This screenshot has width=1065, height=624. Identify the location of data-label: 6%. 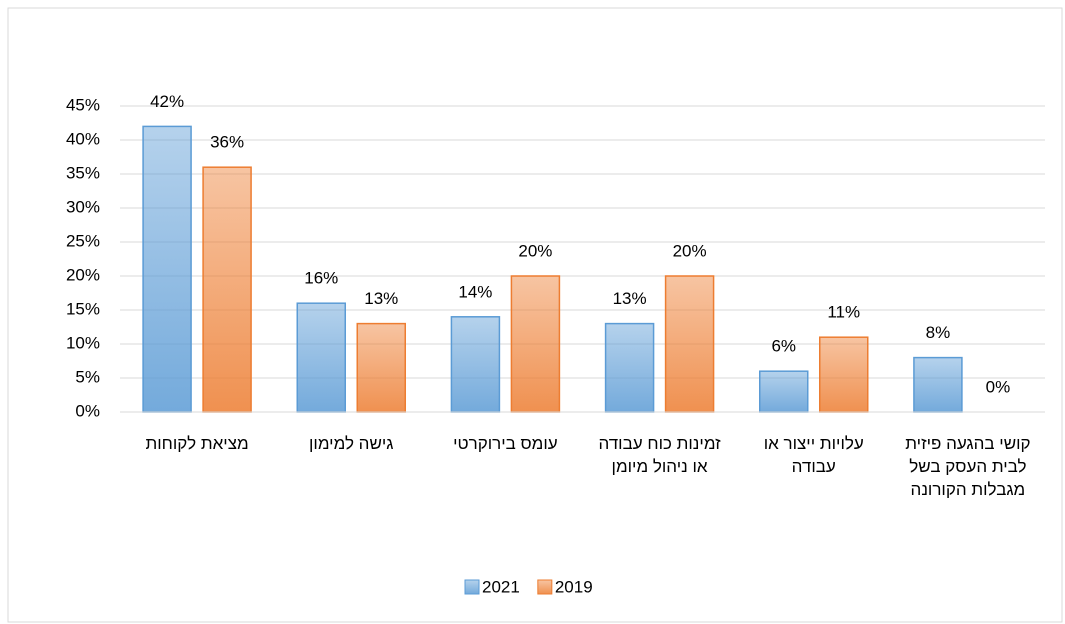
(783, 346).